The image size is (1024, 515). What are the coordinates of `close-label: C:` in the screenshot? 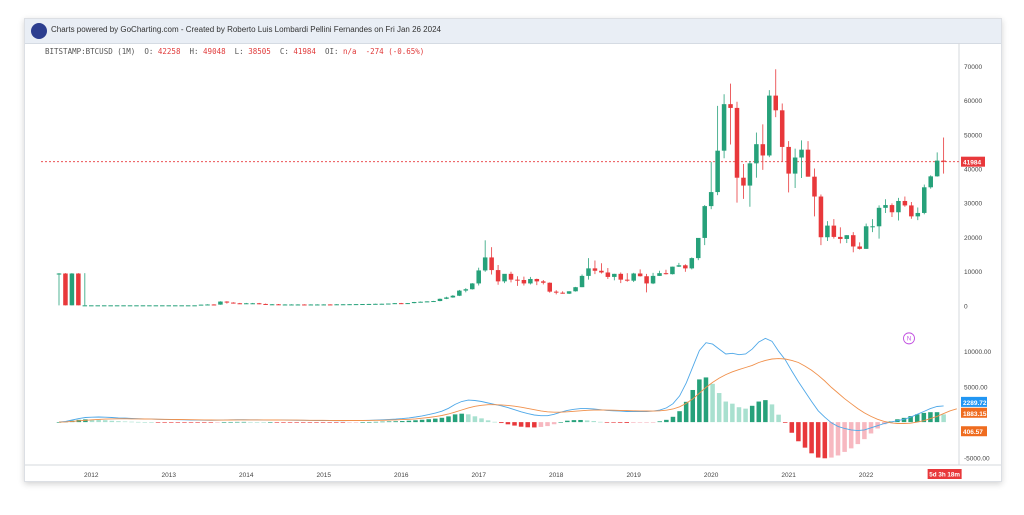 It's located at (284, 51).